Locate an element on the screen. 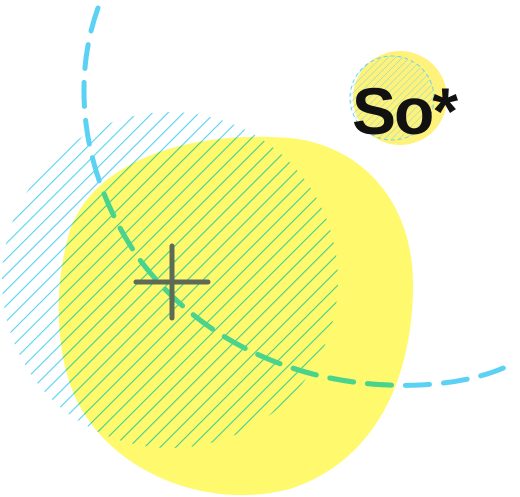  logo: So* is located at coordinates (404, 99).